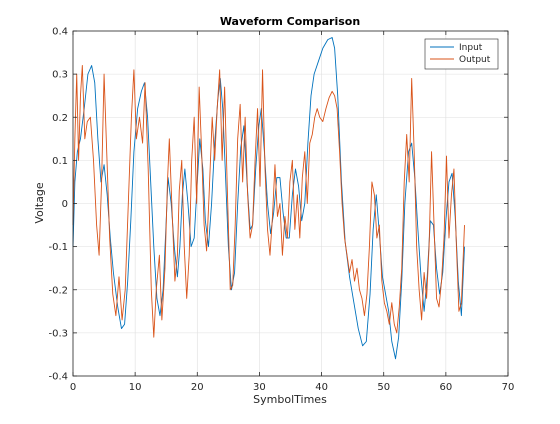 Image resolution: width=560 pixels, height=424 pixels. I want to click on legend: Input Output, so click(461, 54).